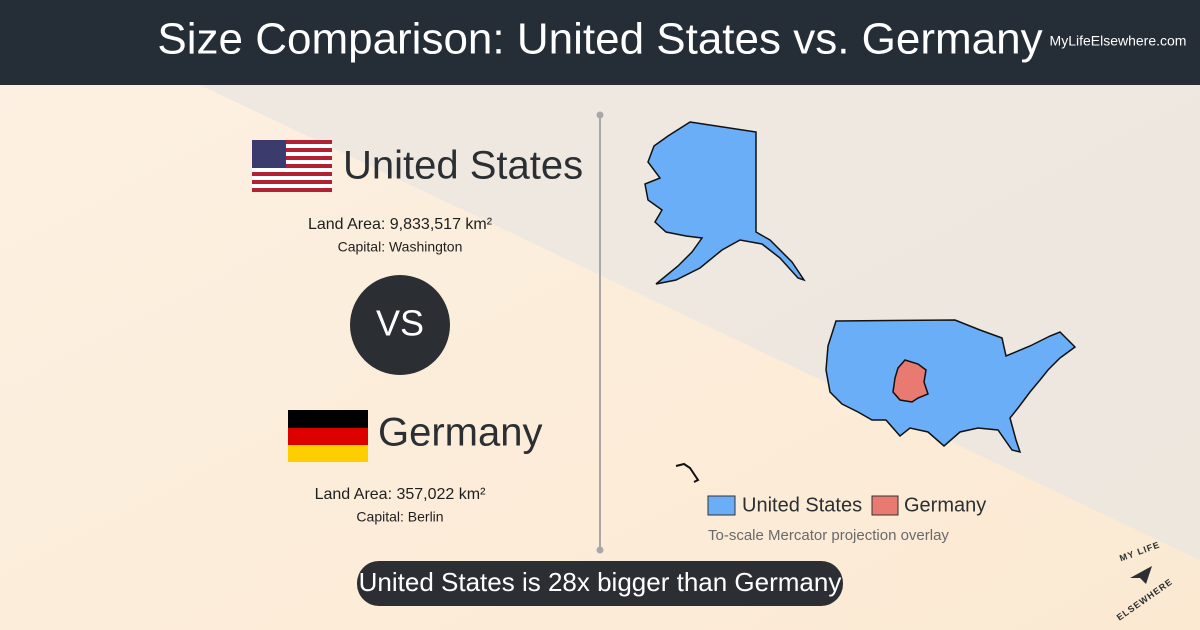 This screenshot has height=630, width=1200. What do you see at coordinates (951, 386) in the screenshot?
I see `usa-shape` at bounding box center [951, 386].